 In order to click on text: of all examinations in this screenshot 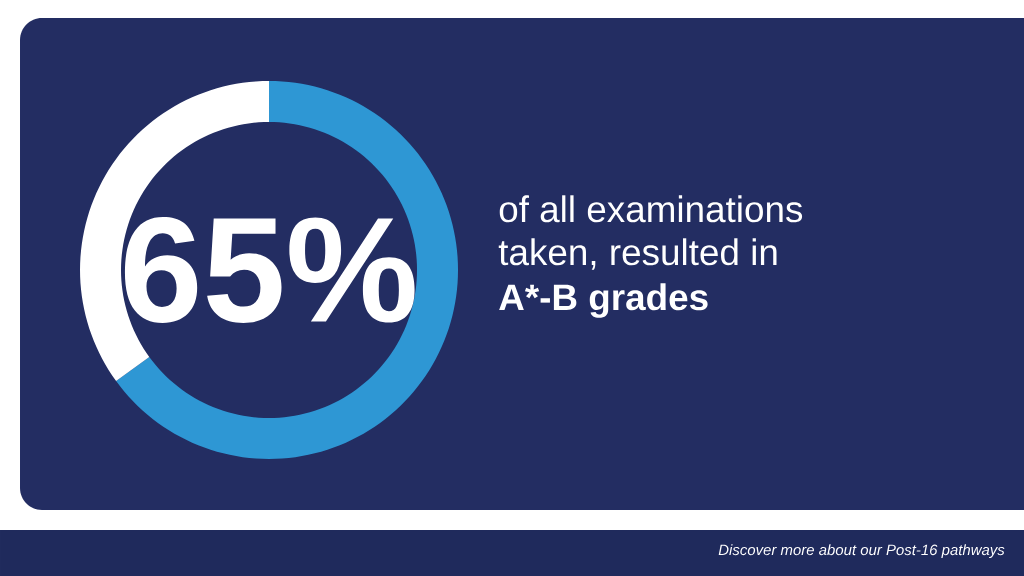, I will do `click(651, 209)`.